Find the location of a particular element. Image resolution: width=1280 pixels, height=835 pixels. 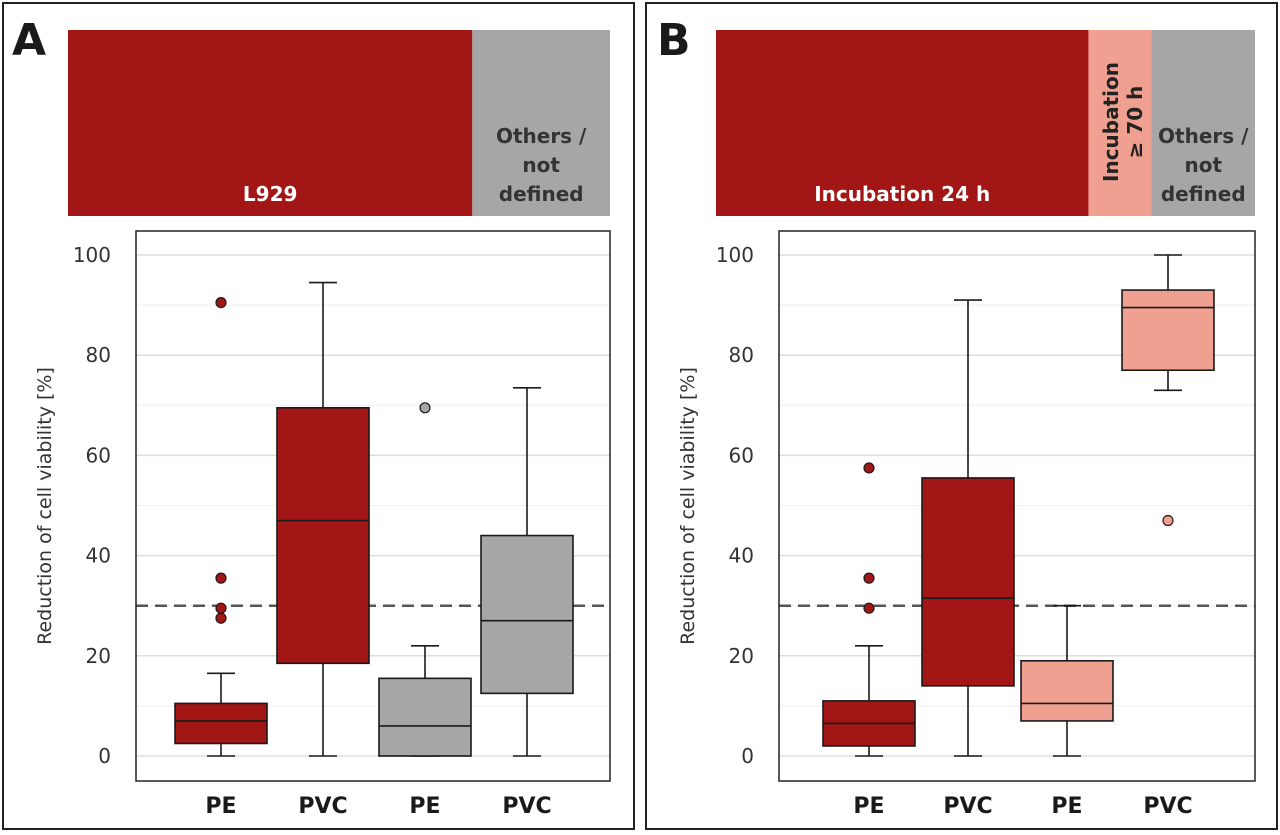

header-segment-label-line: ≥ 70 h is located at coordinates (1135, 122).